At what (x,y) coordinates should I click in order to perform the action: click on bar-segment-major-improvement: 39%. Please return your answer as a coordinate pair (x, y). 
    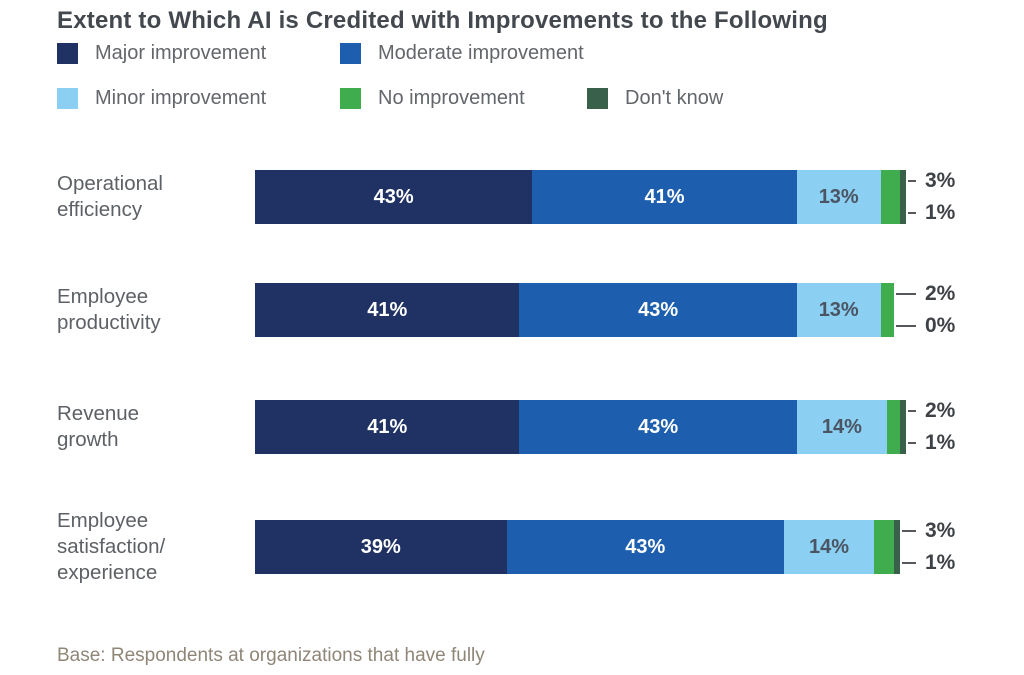
    Looking at the image, I should click on (381, 547).